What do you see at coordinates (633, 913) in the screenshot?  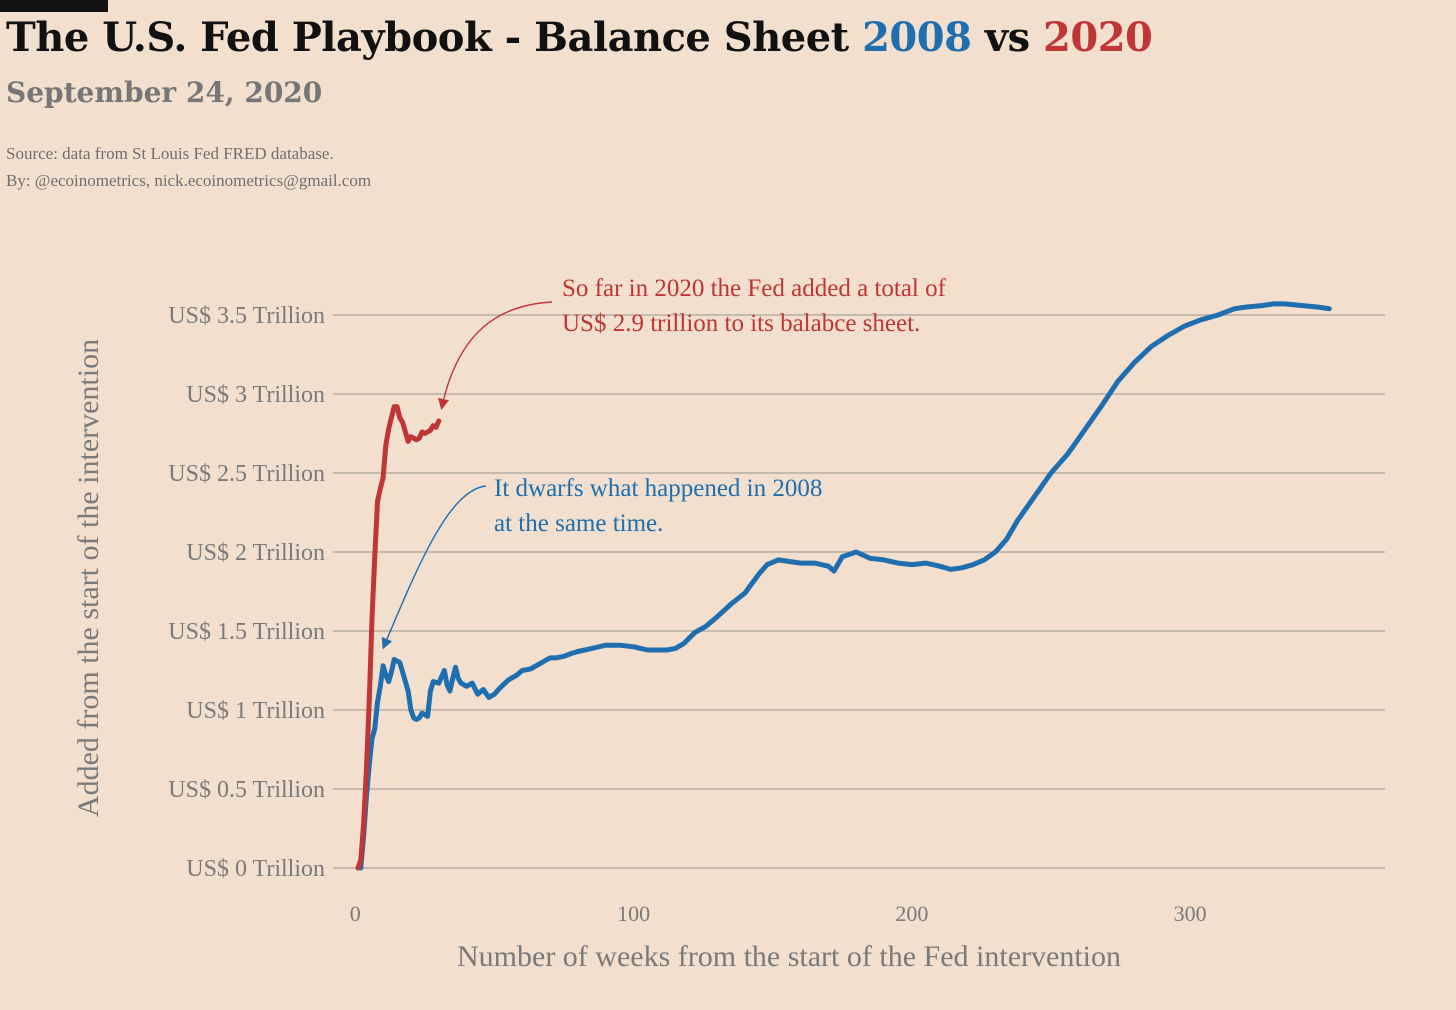 I see `x-tick-label: 100` at bounding box center [633, 913].